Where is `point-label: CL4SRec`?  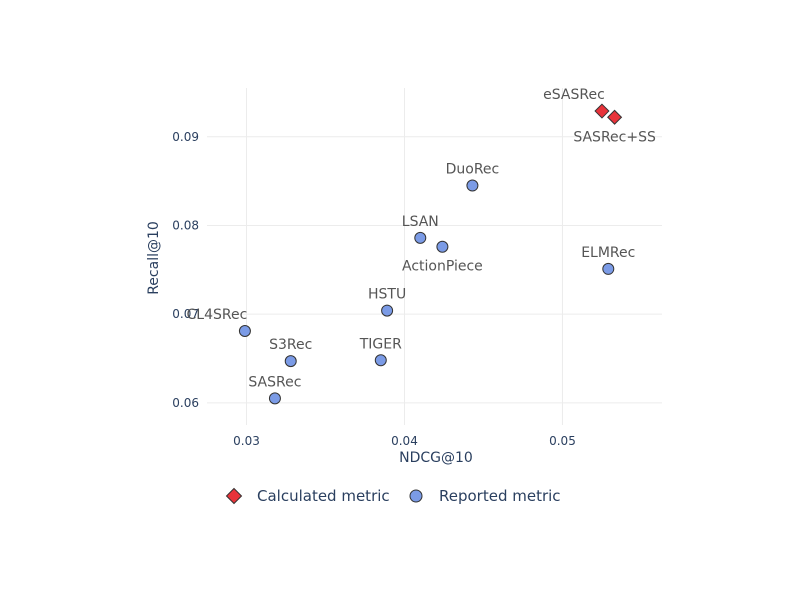
point-label: CL4SRec is located at coordinates (217, 315).